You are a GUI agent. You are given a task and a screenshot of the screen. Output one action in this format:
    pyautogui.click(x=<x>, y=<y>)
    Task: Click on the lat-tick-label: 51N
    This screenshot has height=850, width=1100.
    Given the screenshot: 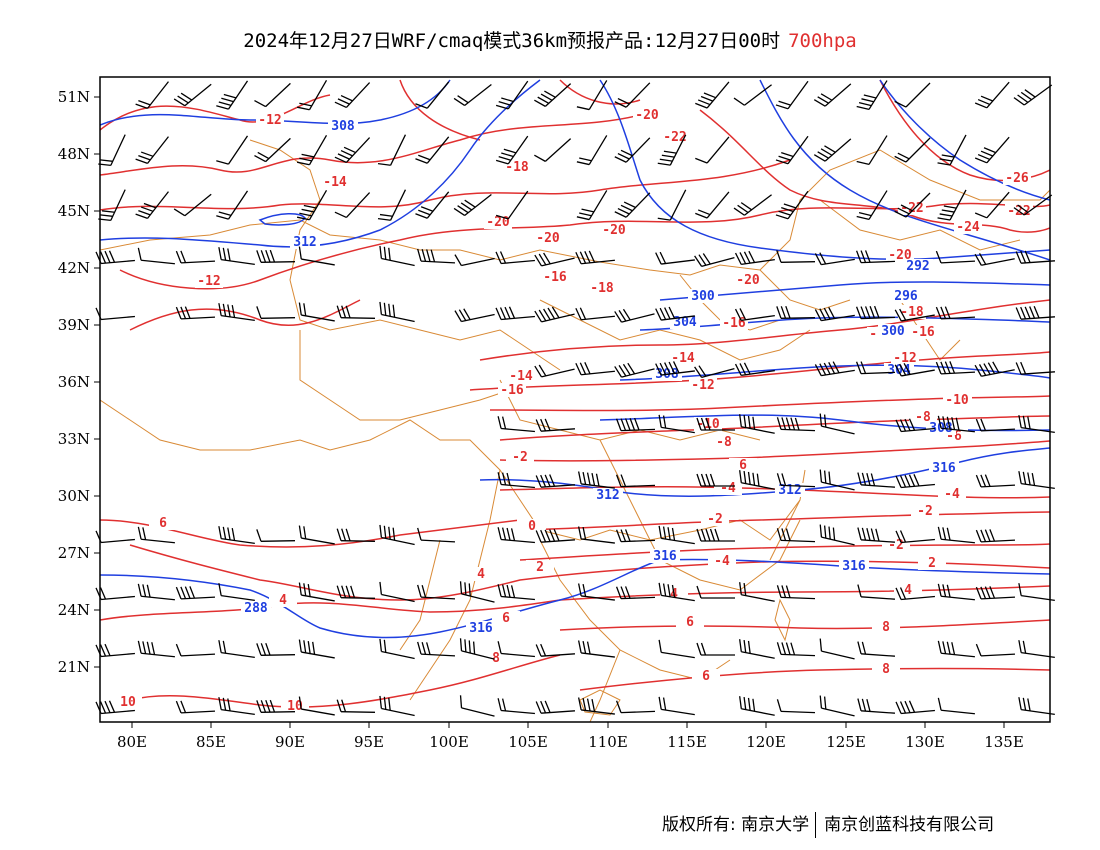 What is the action you would take?
    pyautogui.click(x=74, y=97)
    